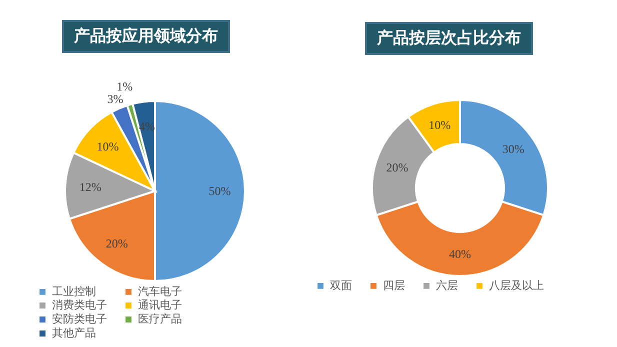  I want to click on legend-label: 消费类电子, so click(79, 305).